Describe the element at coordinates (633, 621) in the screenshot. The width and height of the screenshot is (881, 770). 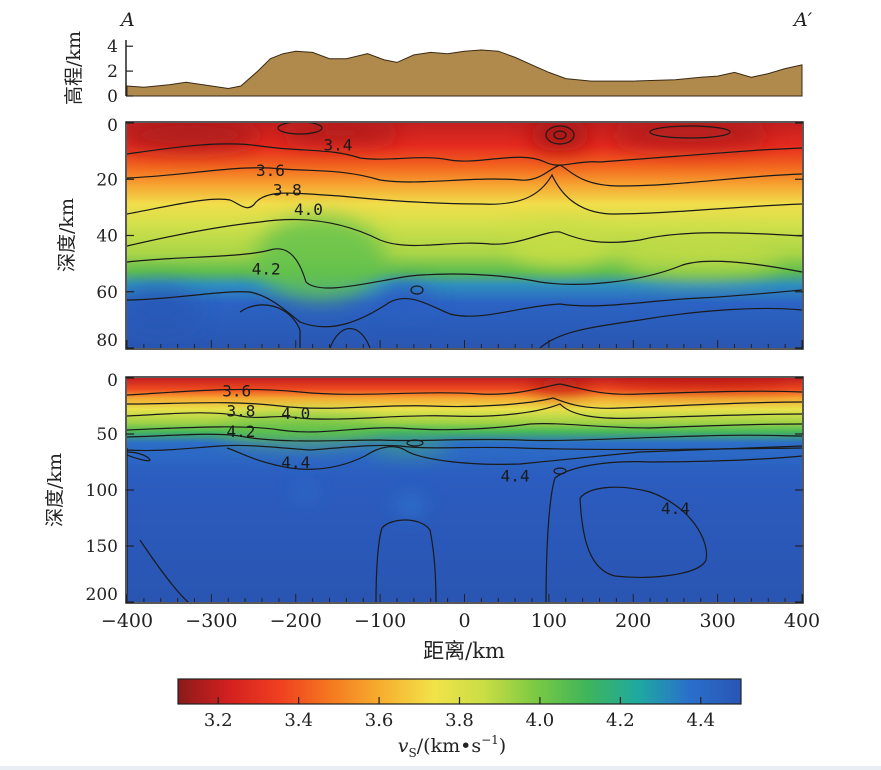
I see `x-tick-label: 200` at that location.